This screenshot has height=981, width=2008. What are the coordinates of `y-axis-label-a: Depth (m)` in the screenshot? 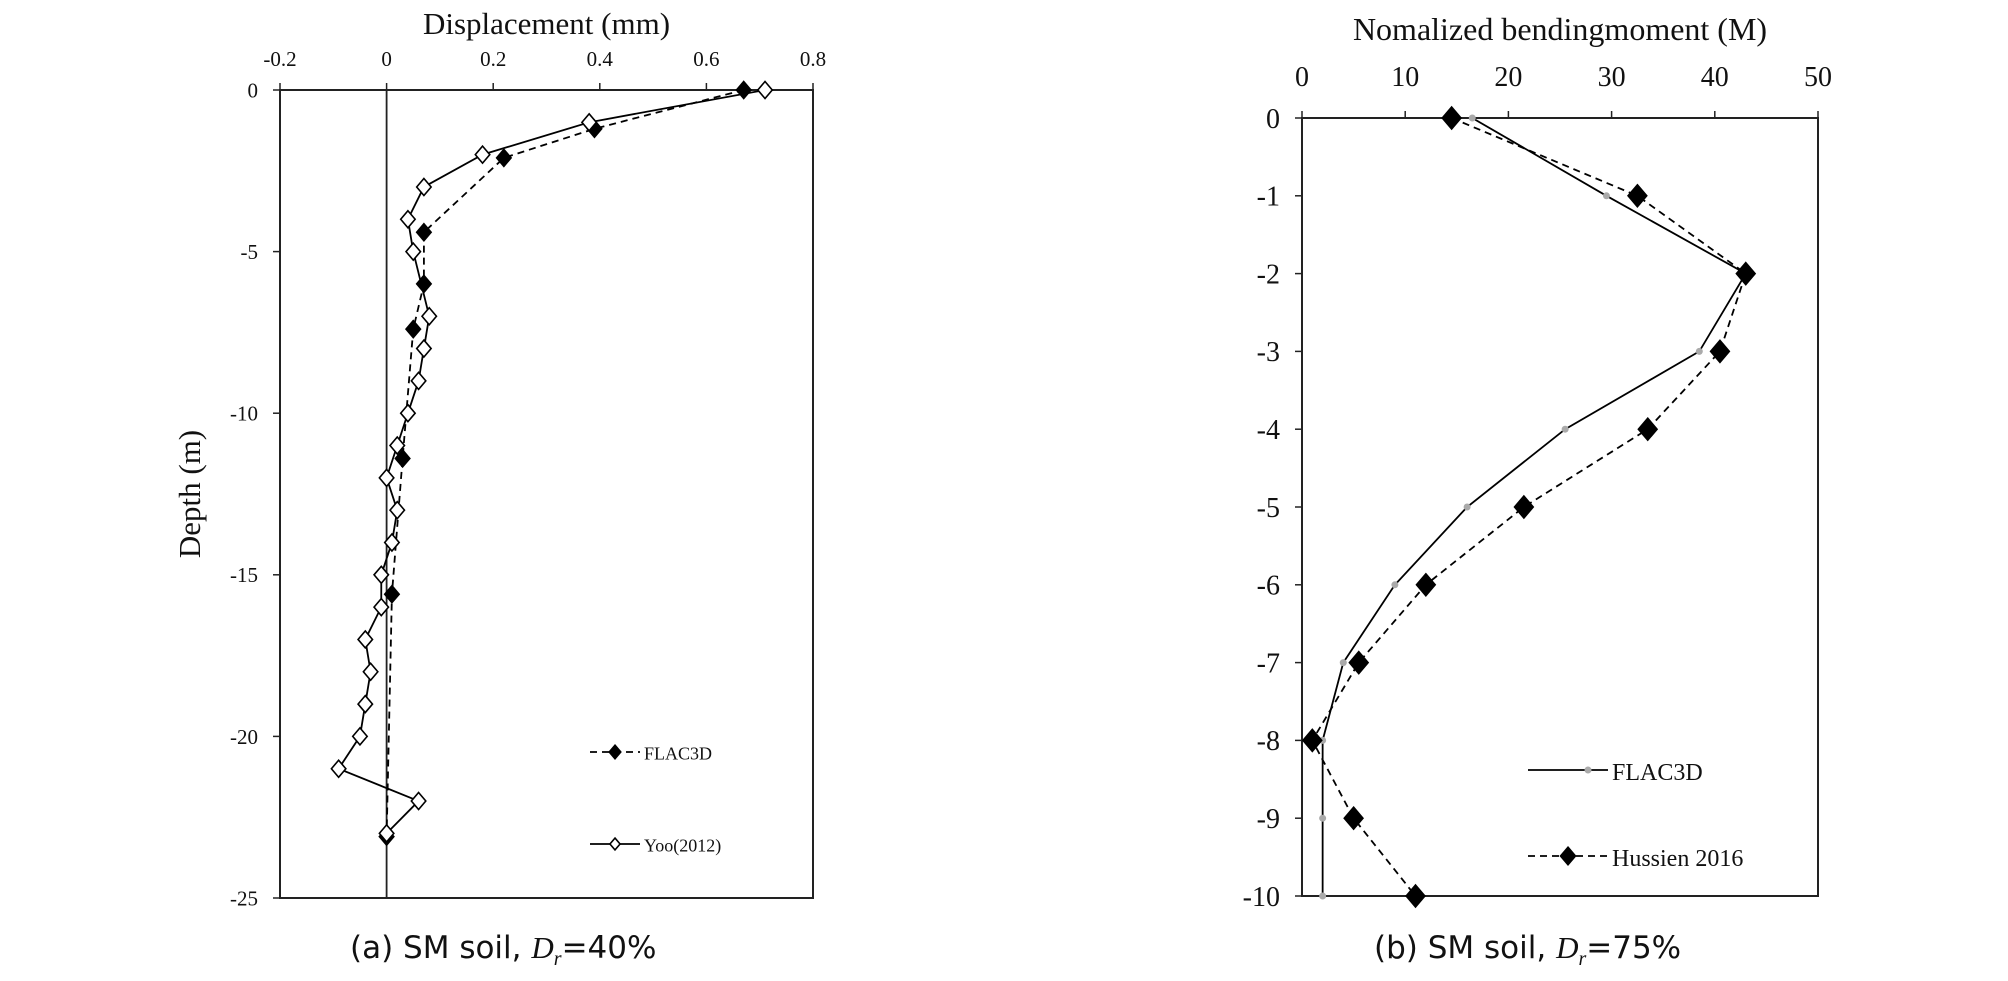 It's located at (189, 494).